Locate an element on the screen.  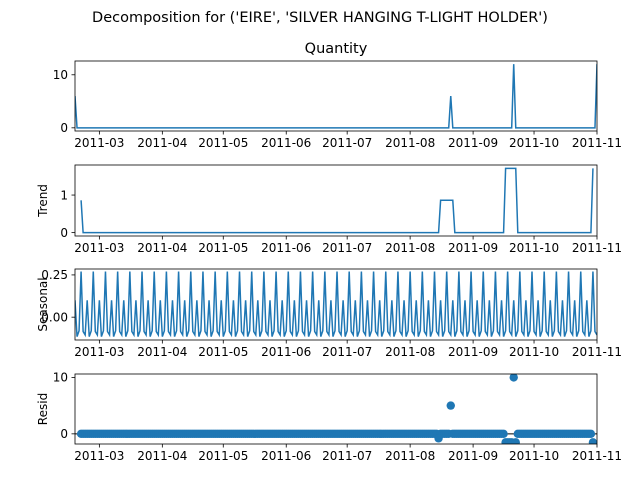
y-tick-label: 0.25 is located at coordinates (54, 275).